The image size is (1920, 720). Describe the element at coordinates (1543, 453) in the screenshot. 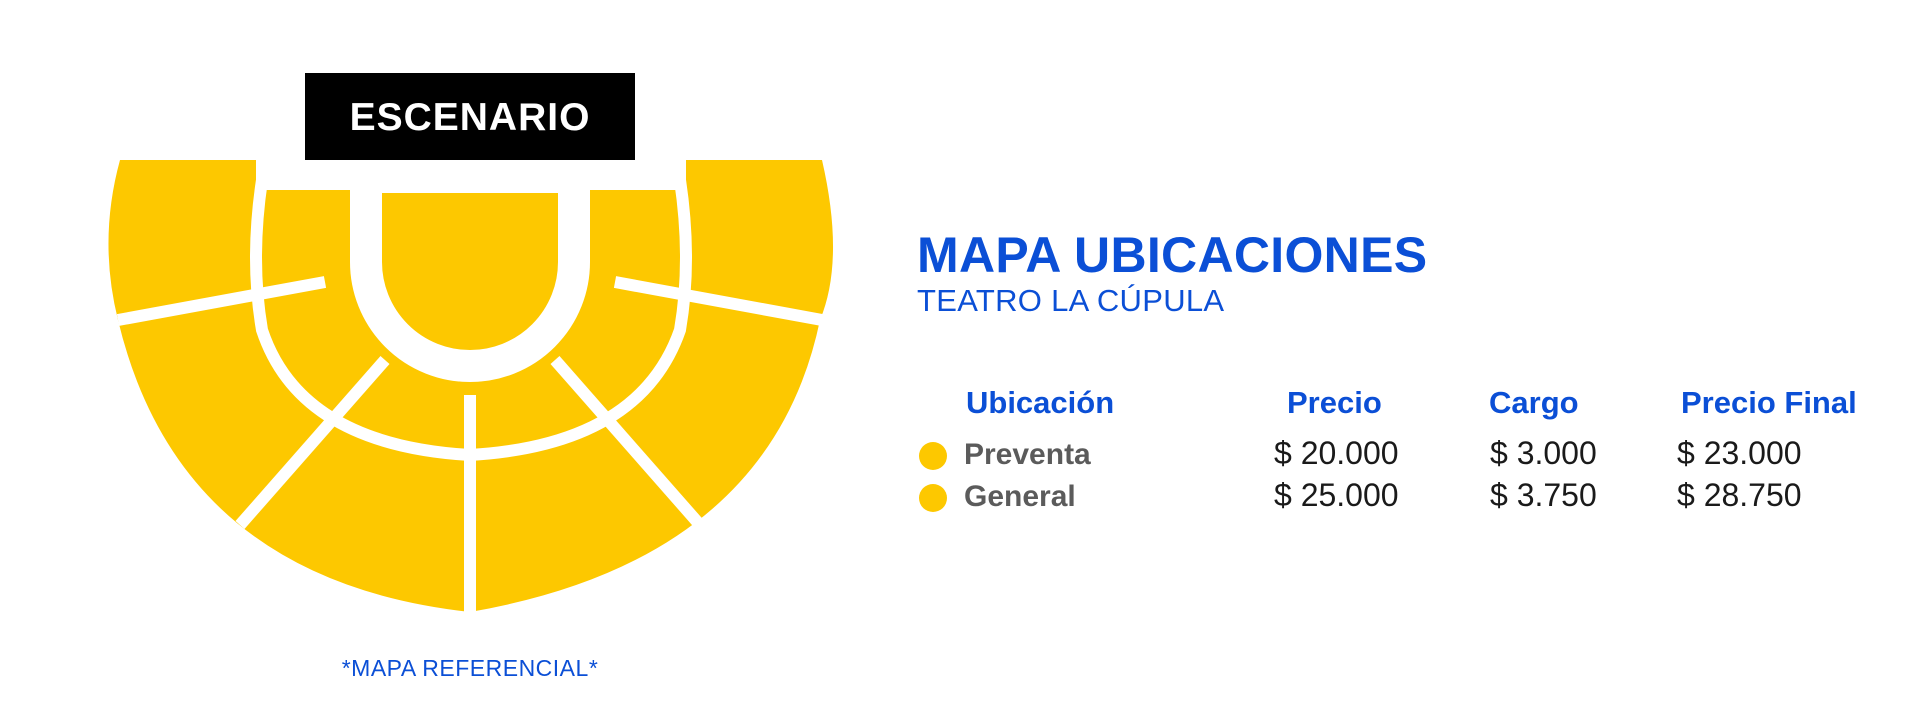

I see `fee-value: $ 3.000` at that location.